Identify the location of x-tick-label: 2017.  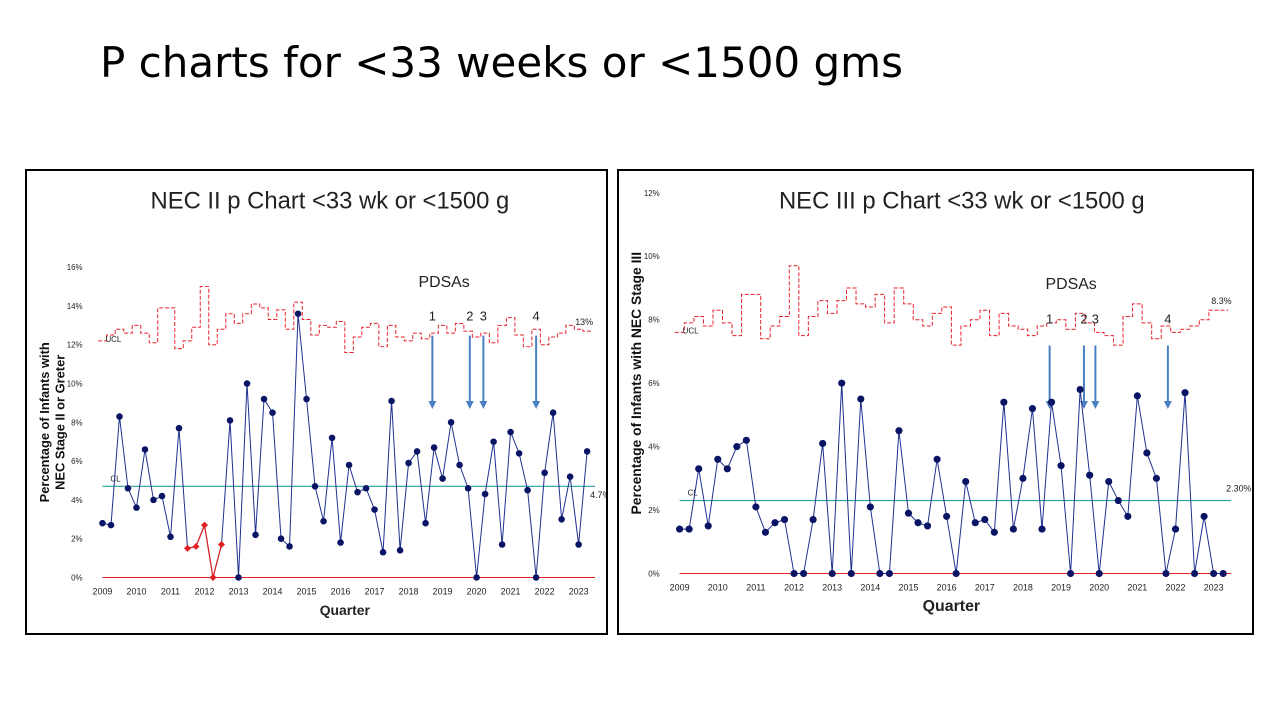
(375, 591).